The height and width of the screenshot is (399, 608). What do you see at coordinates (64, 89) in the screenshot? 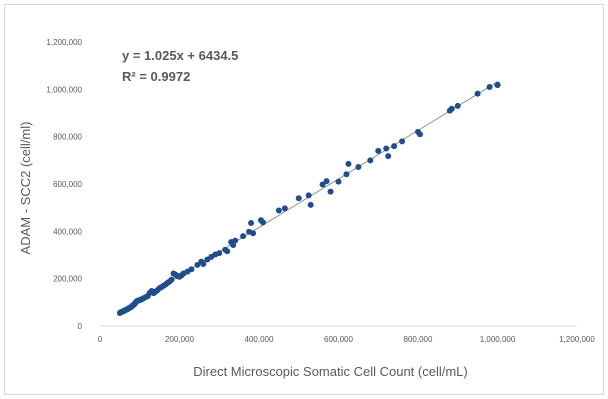
I see `y-tick-label: 1,000,000` at bounding box center [64, 89].